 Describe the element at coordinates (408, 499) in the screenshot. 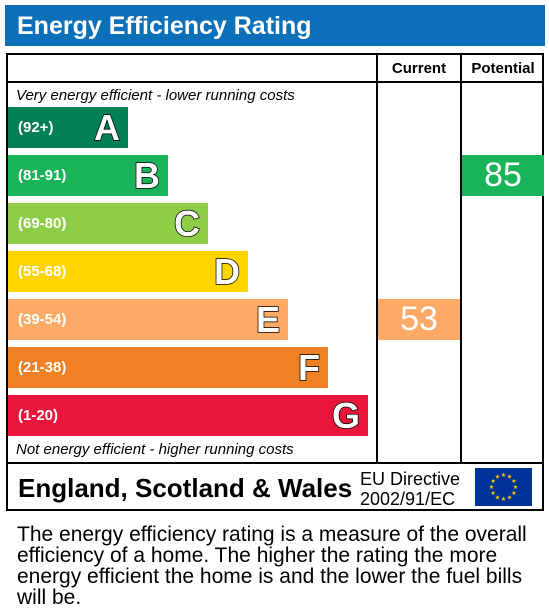

I see `footer-directive-line2: 2002/91/EC` at that location.